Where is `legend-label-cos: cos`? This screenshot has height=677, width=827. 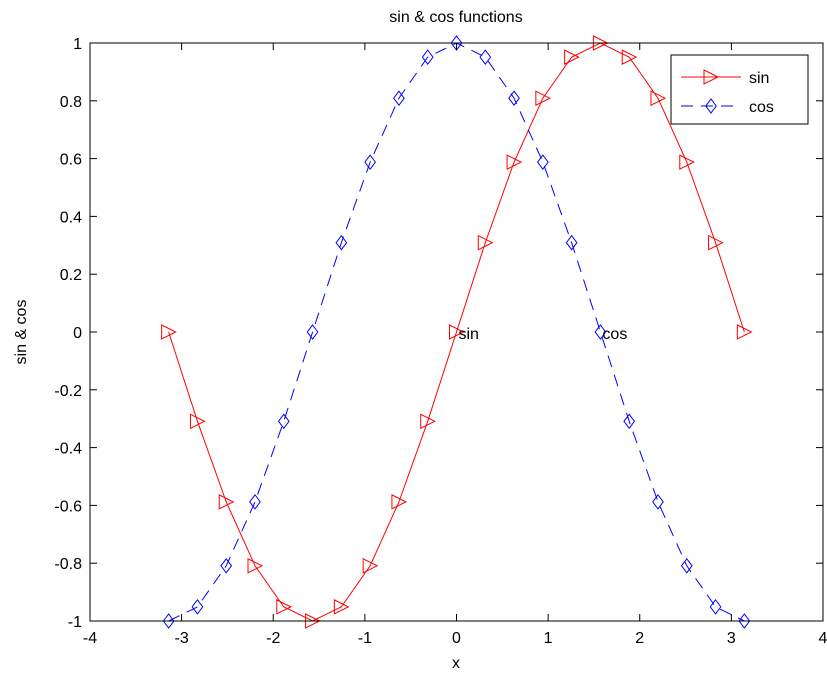
legend-label-cos: cos is located at coordinates (761, 107).